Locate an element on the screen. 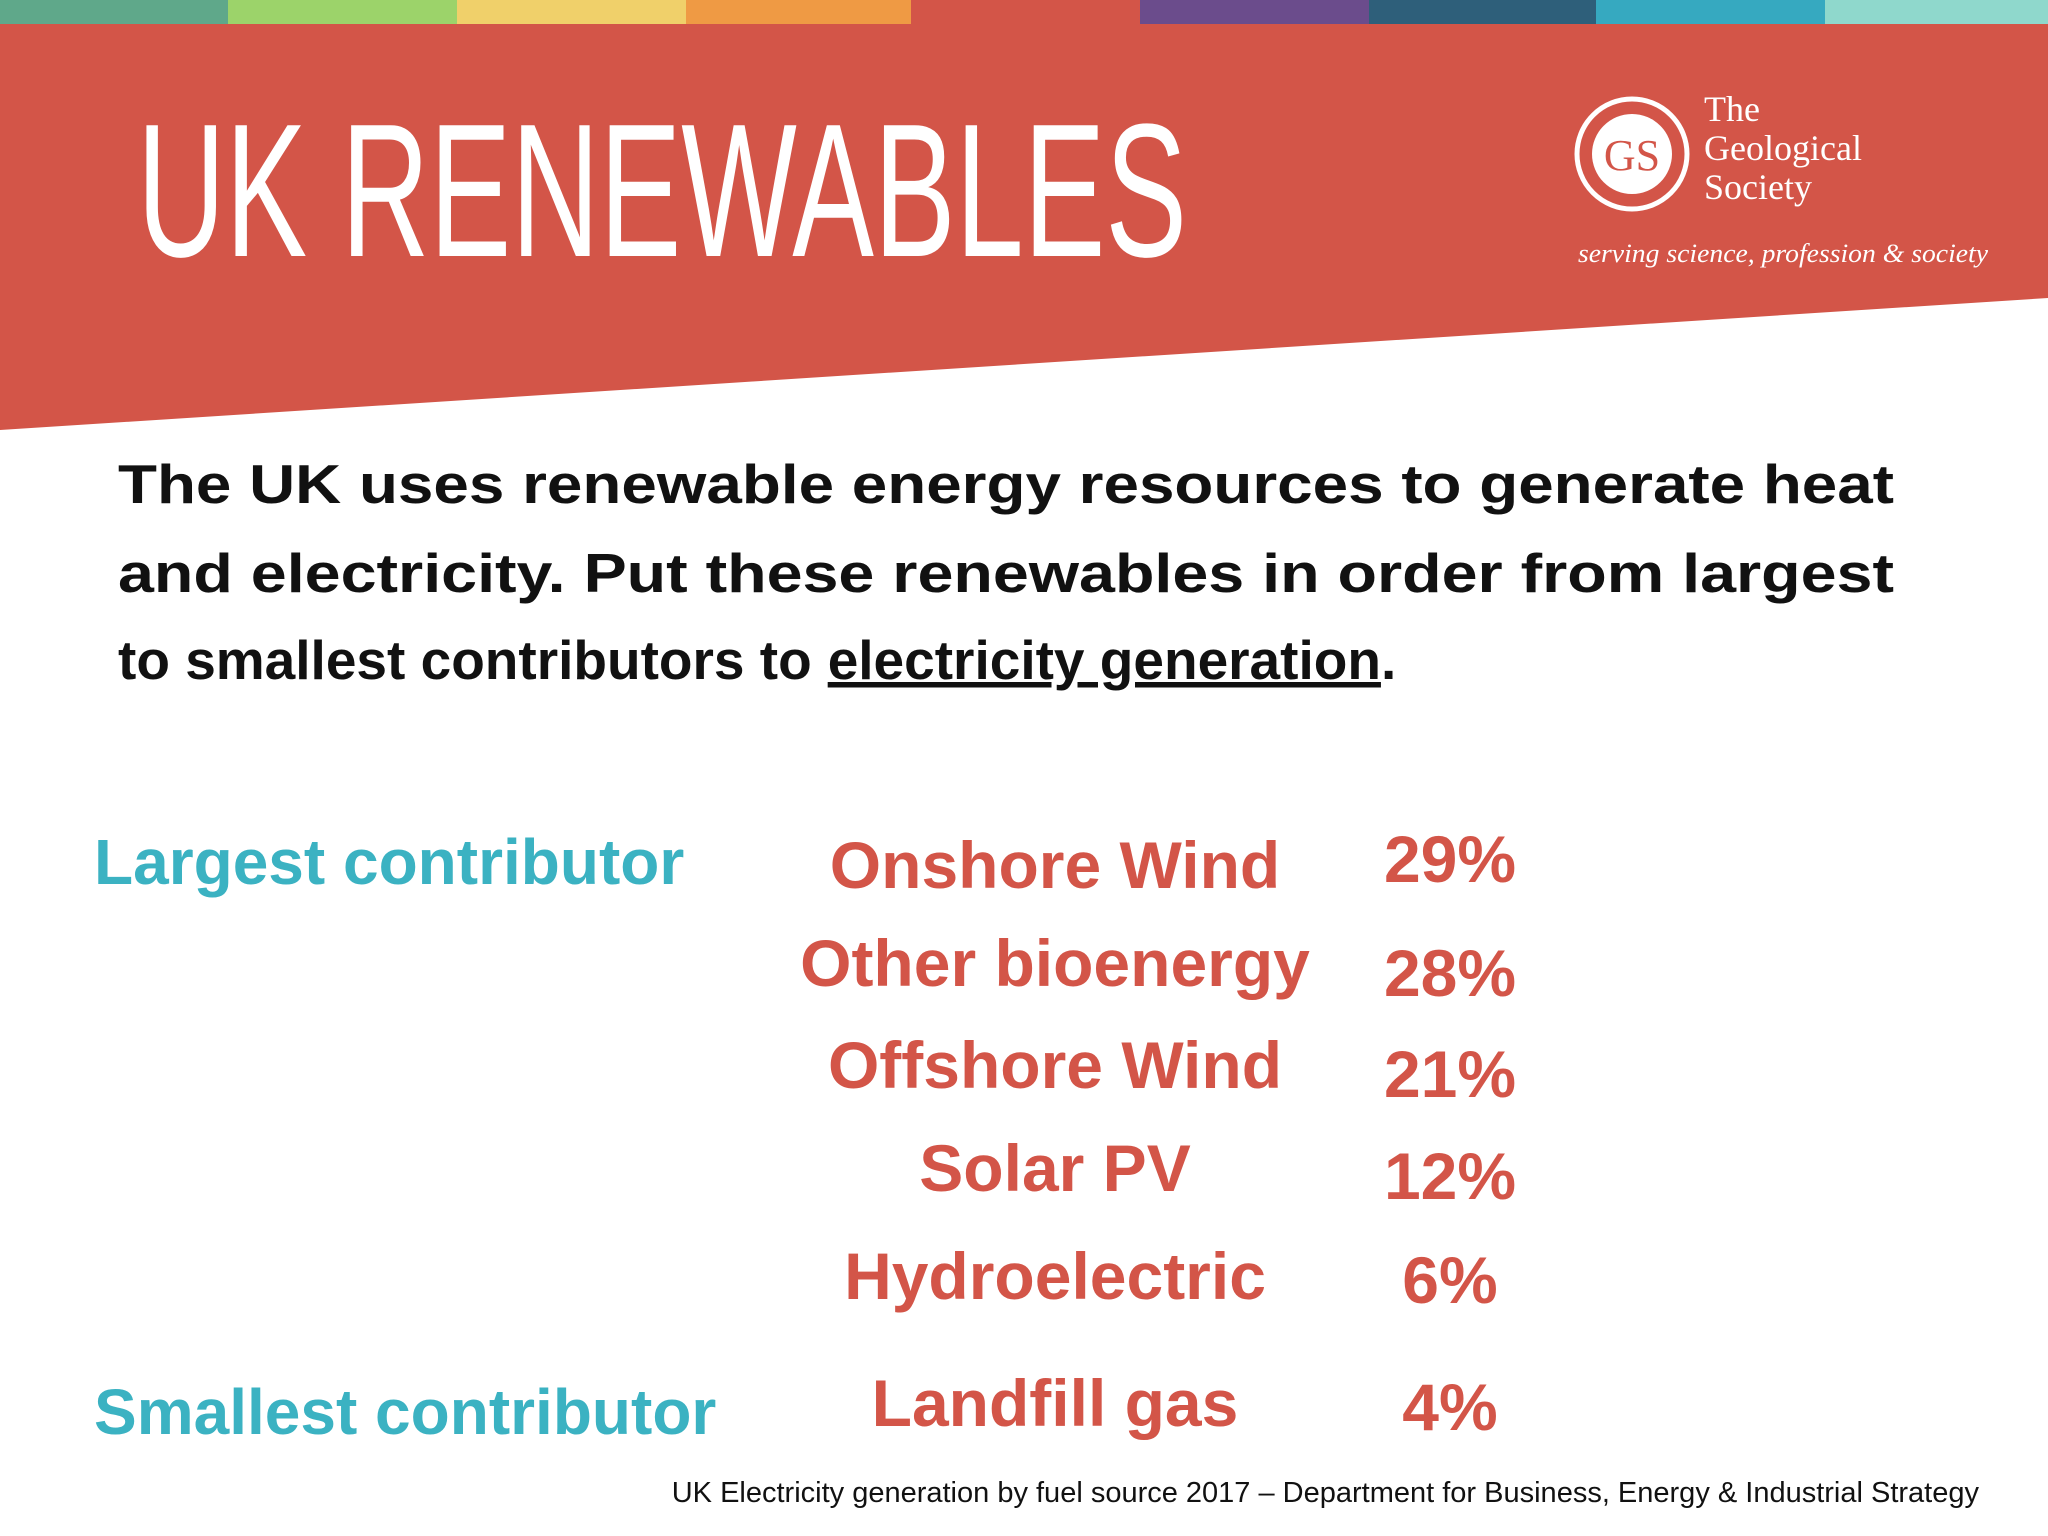 This screenshot has height=1536, width=2048. item-share: 4% is located at coordinates (1449, 1407).